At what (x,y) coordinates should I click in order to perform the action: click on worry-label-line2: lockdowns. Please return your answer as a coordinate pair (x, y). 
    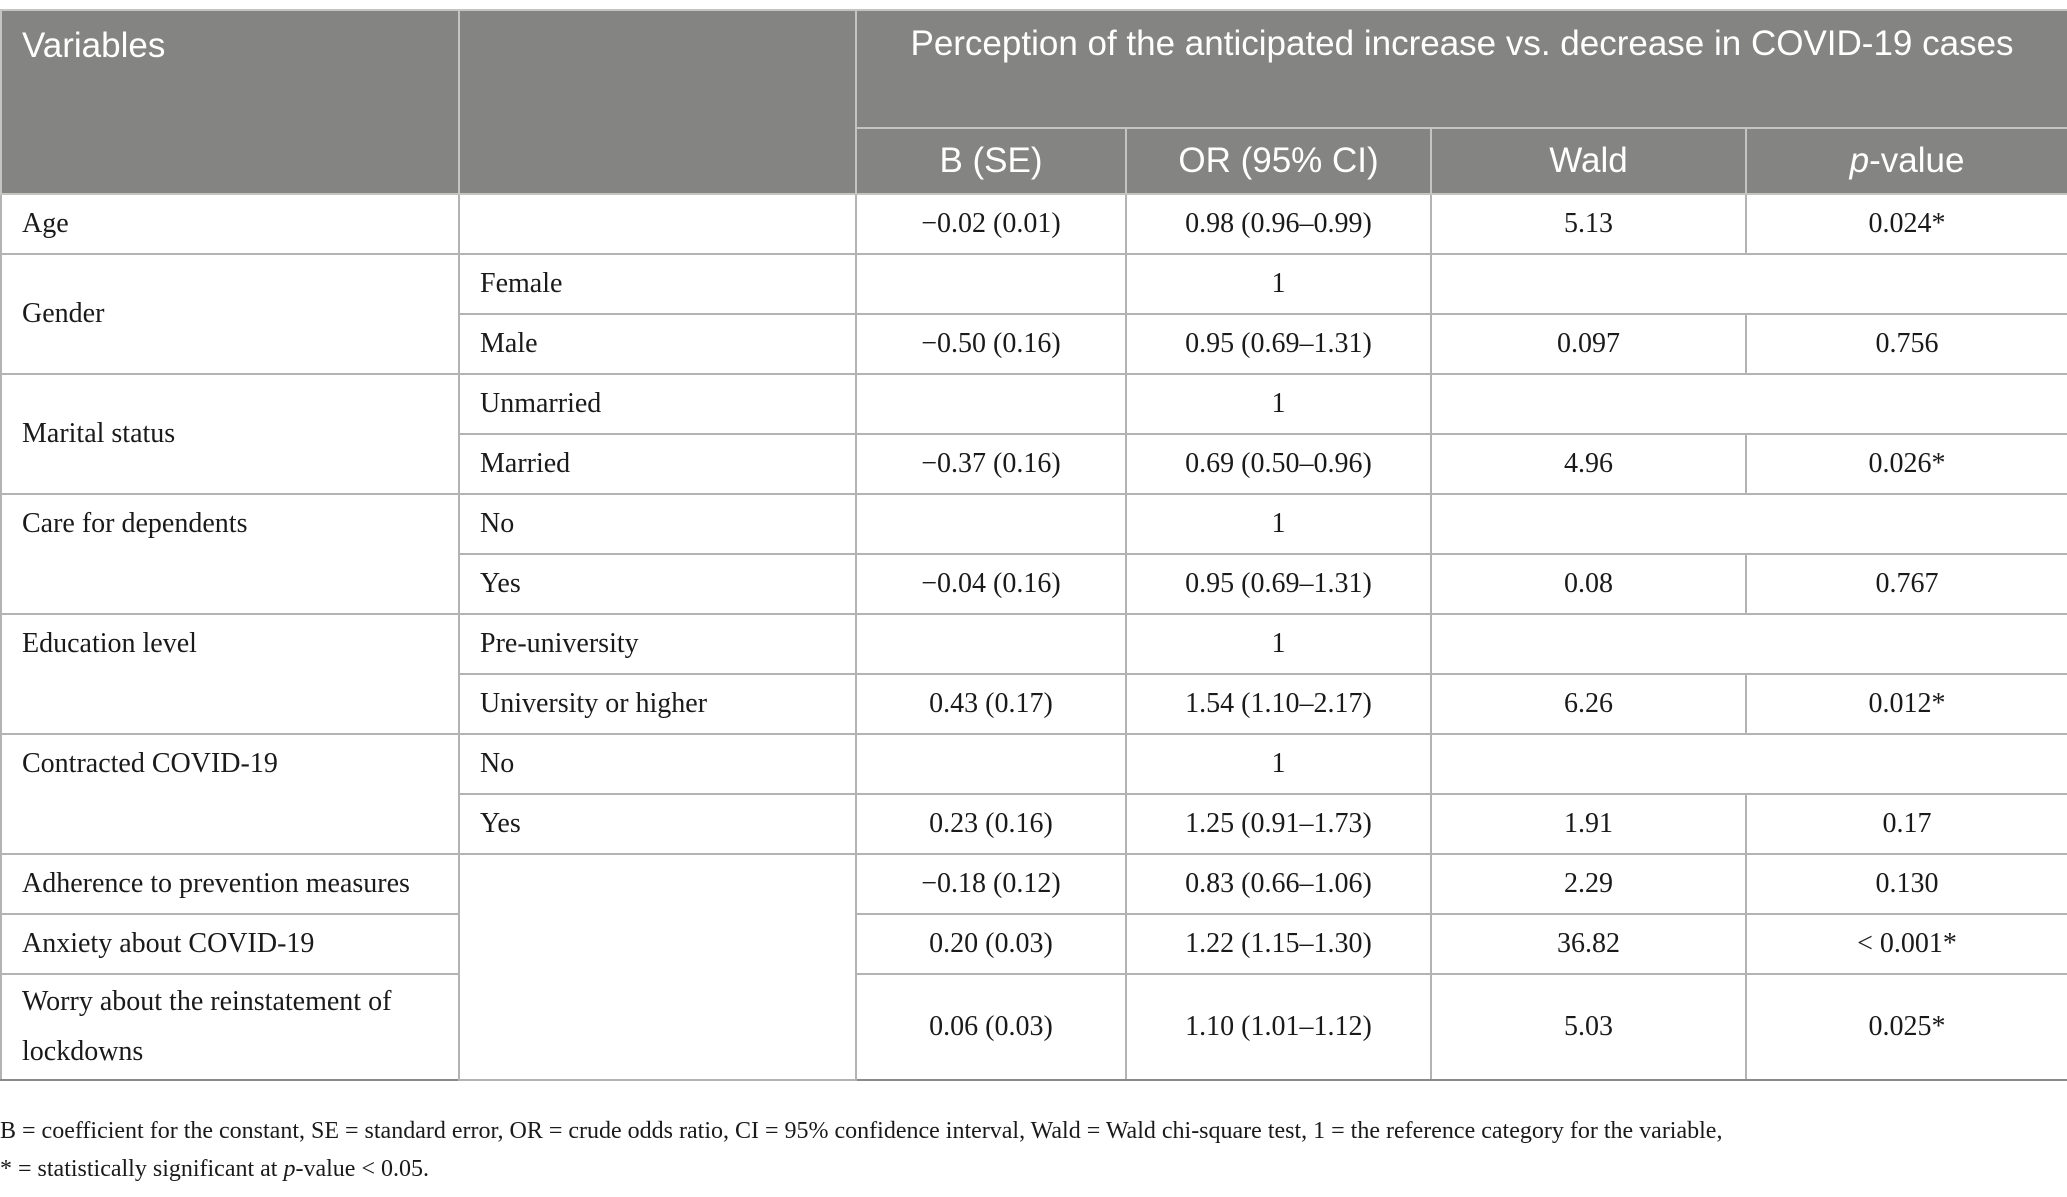
    Looking at the image, I should click on (83, 1051).